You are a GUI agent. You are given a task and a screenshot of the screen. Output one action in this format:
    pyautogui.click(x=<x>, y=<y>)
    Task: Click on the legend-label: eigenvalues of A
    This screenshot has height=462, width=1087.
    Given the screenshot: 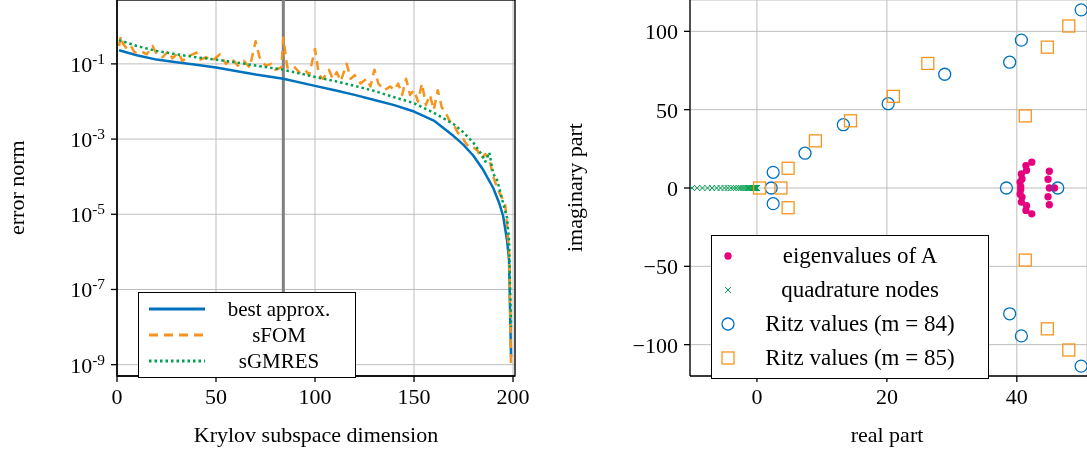 What is the action you would take?
    pyautogui.click(x=860, y=256)
    